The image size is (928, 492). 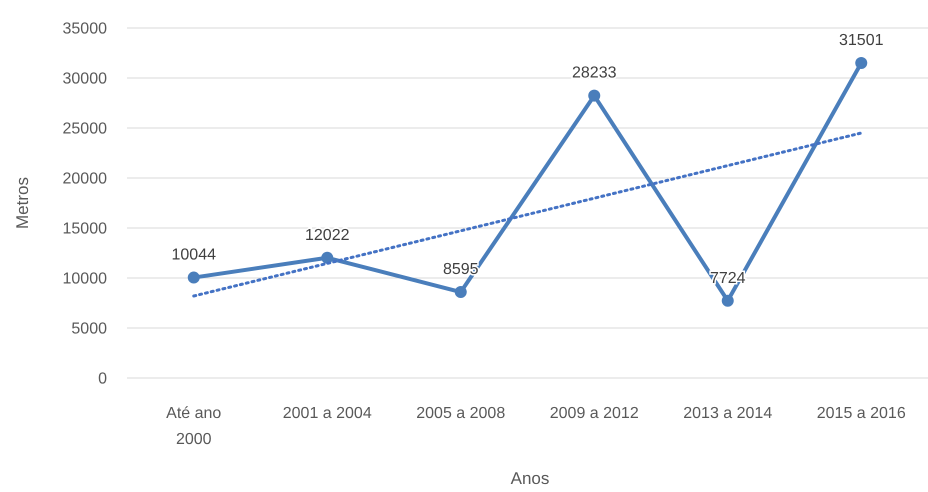 I want to click on data-label: 28233, so click(x=594, y=73).